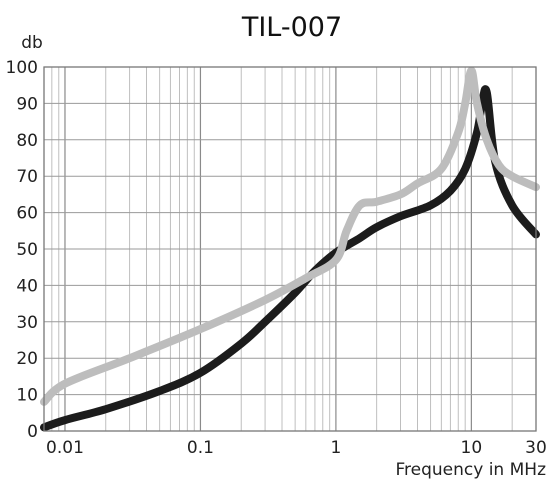 The height and width of the screenshot is (485, 553). I want to click on y-tick-label: 60, so click(27, 214).